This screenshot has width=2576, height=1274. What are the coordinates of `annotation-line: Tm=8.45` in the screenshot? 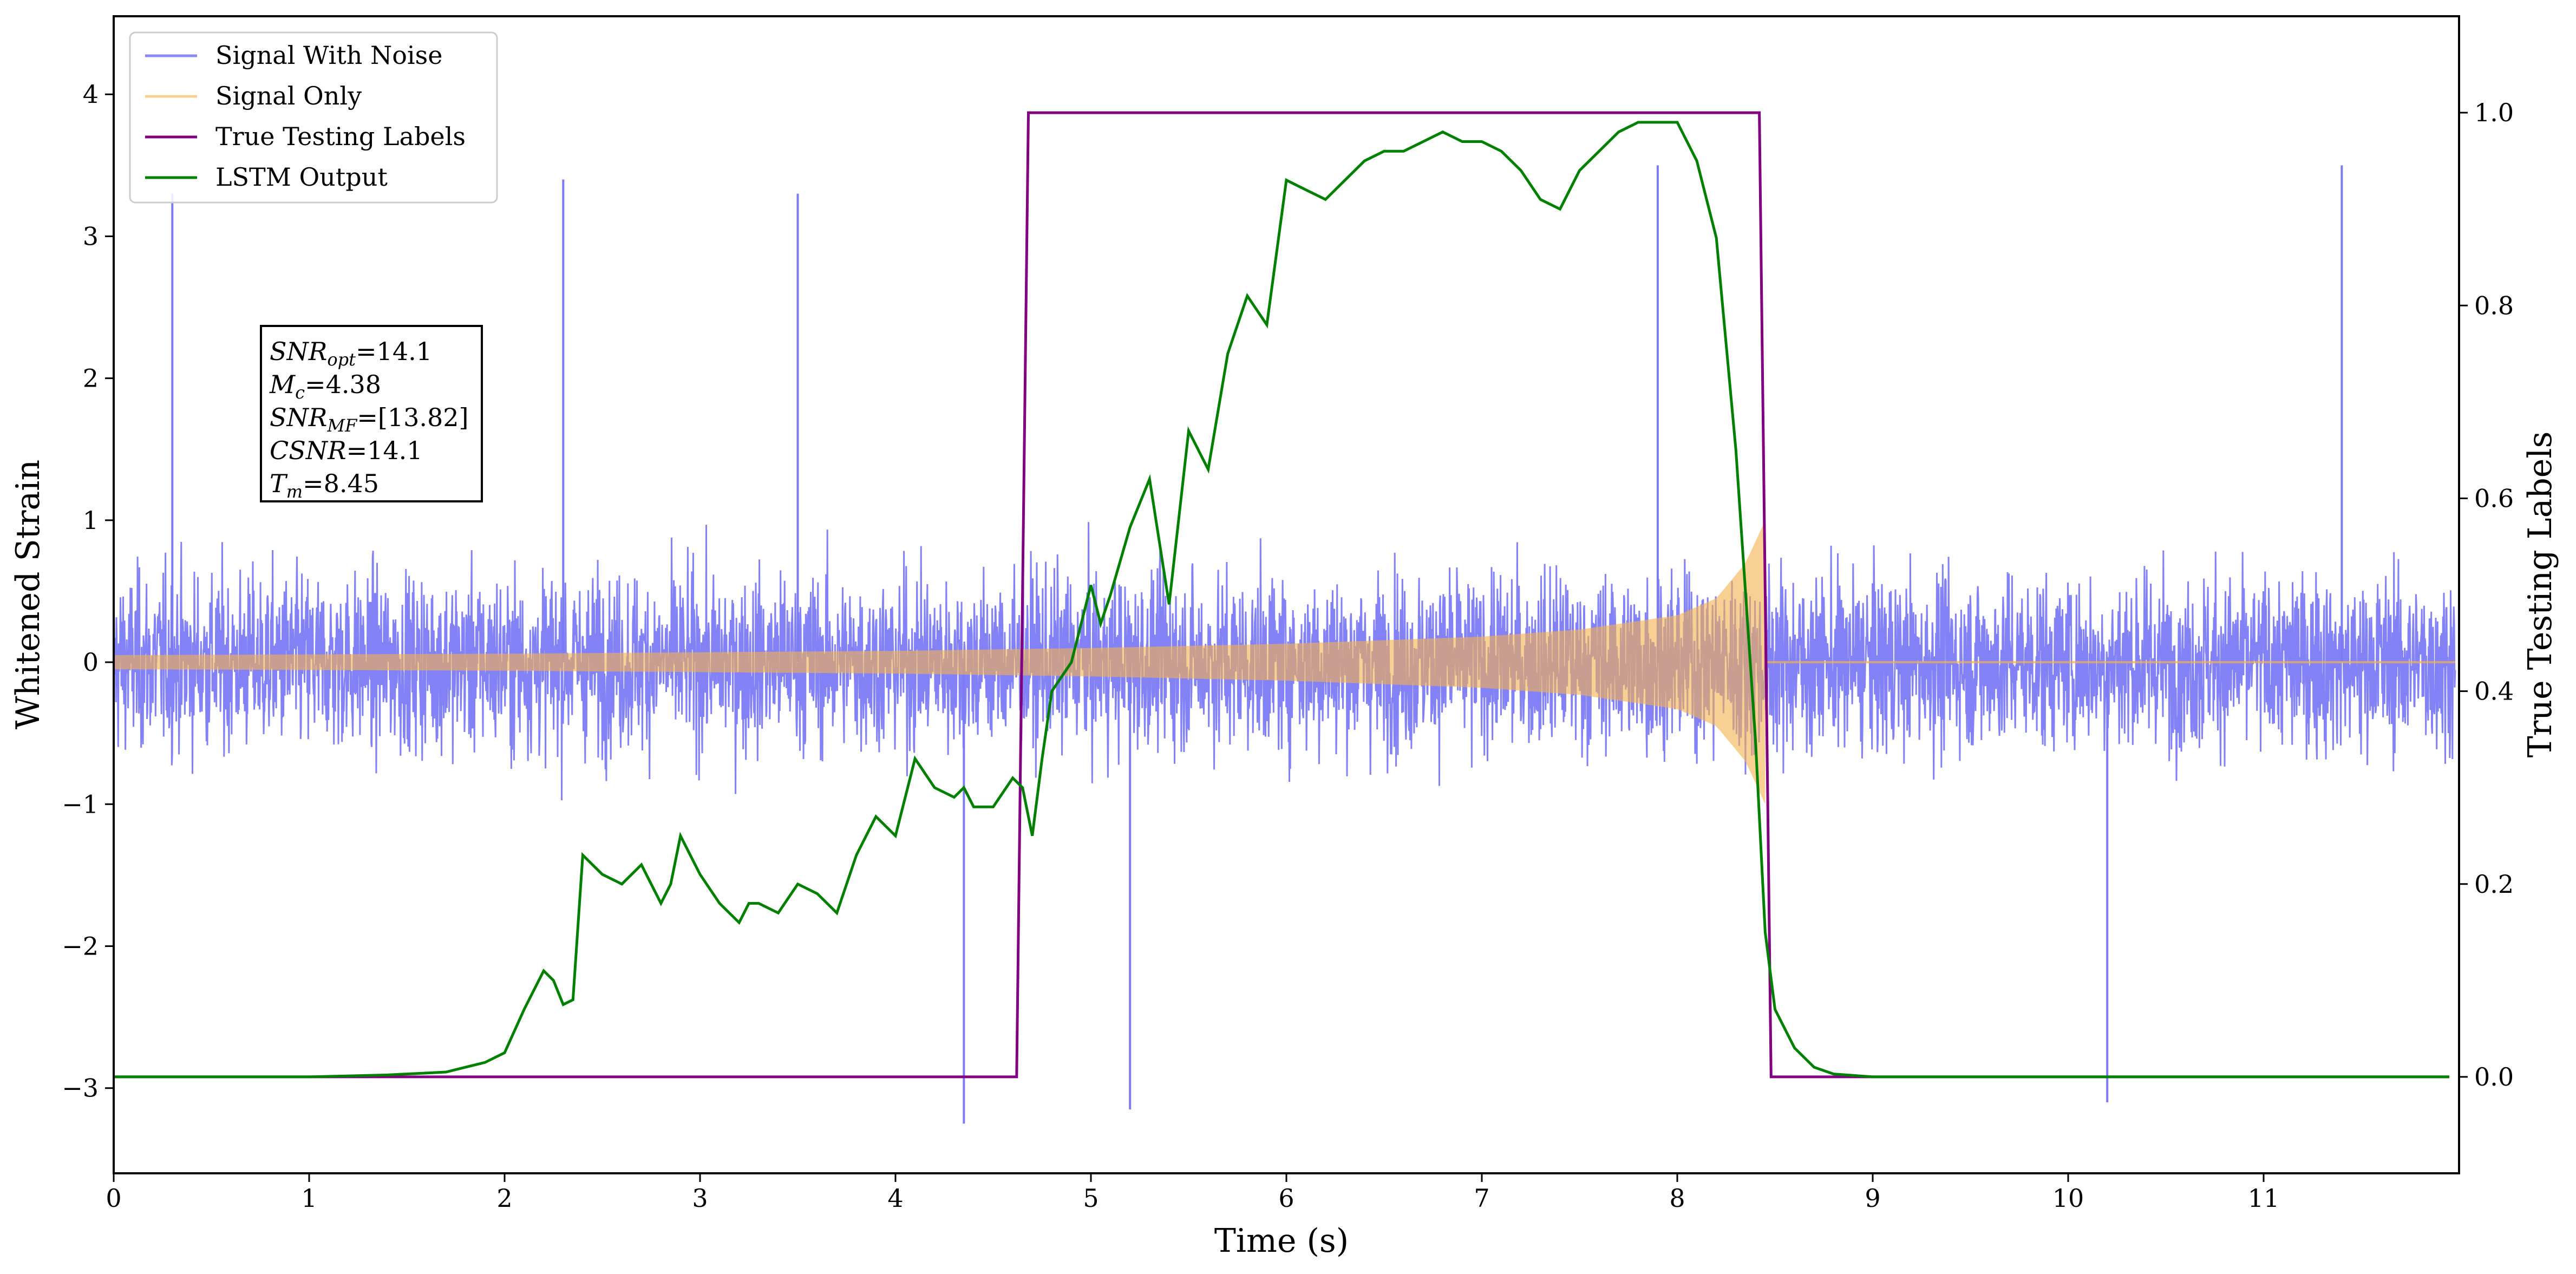 It's located at (324, 485).